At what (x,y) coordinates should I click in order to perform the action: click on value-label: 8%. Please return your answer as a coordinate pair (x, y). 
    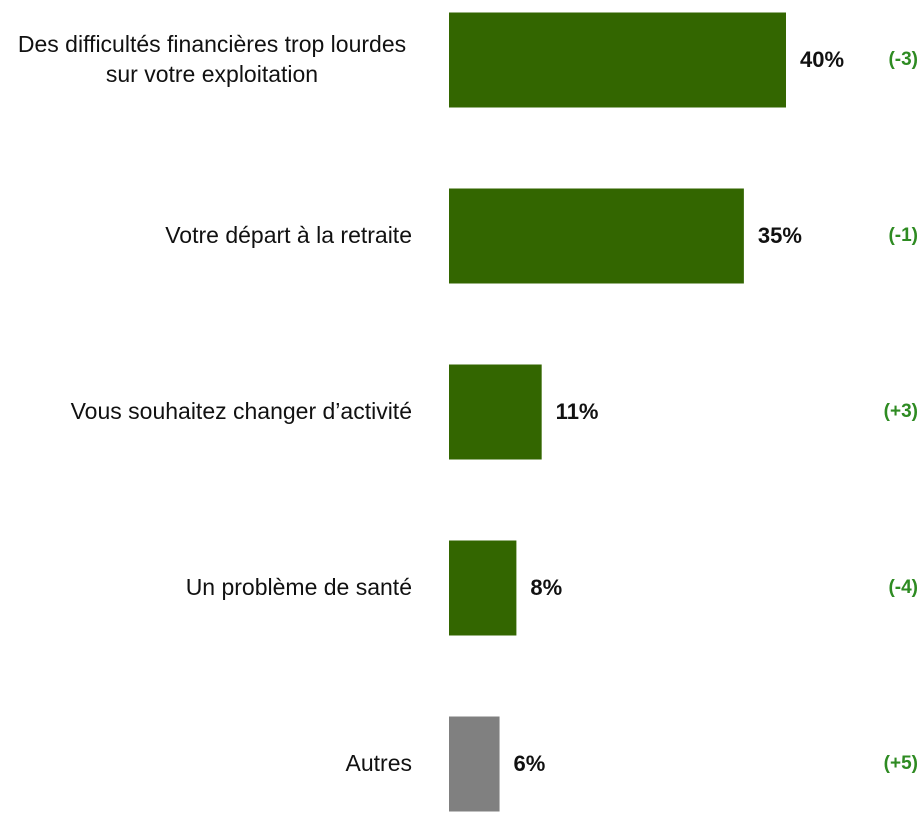
    Looking at the image, I should click on (546, 587).